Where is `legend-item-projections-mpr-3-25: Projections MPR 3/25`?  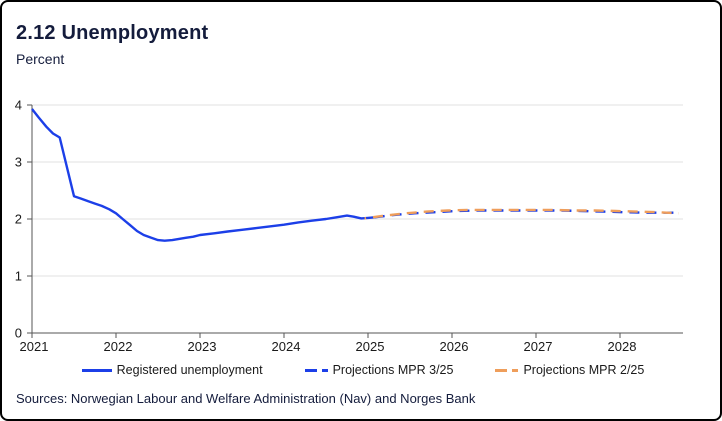
legend-item-projections-mpr-3-25: Projections MPR 3/25 is located at coordinates (379, 370).